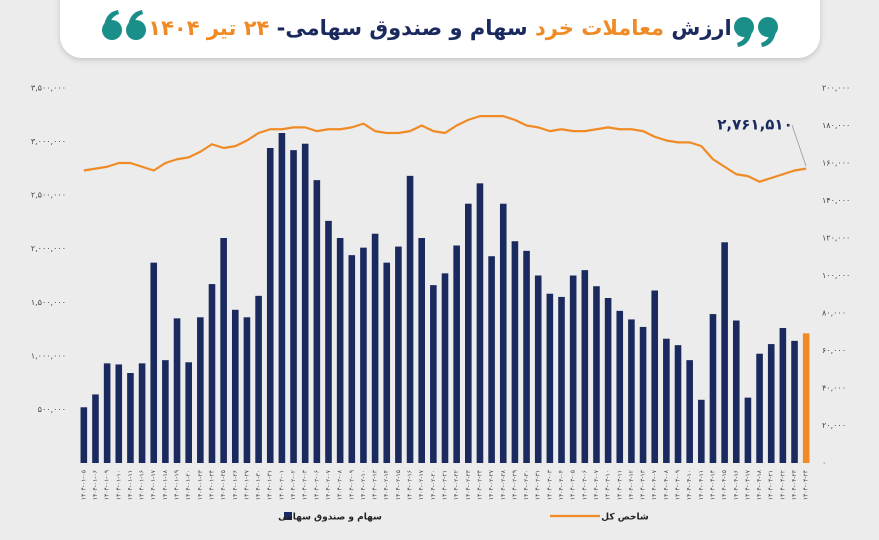 The image size is (879, 540). I want to click on x-tick-label: ۱۴۰۴-۰۱-۱۹, so click(177, 485).